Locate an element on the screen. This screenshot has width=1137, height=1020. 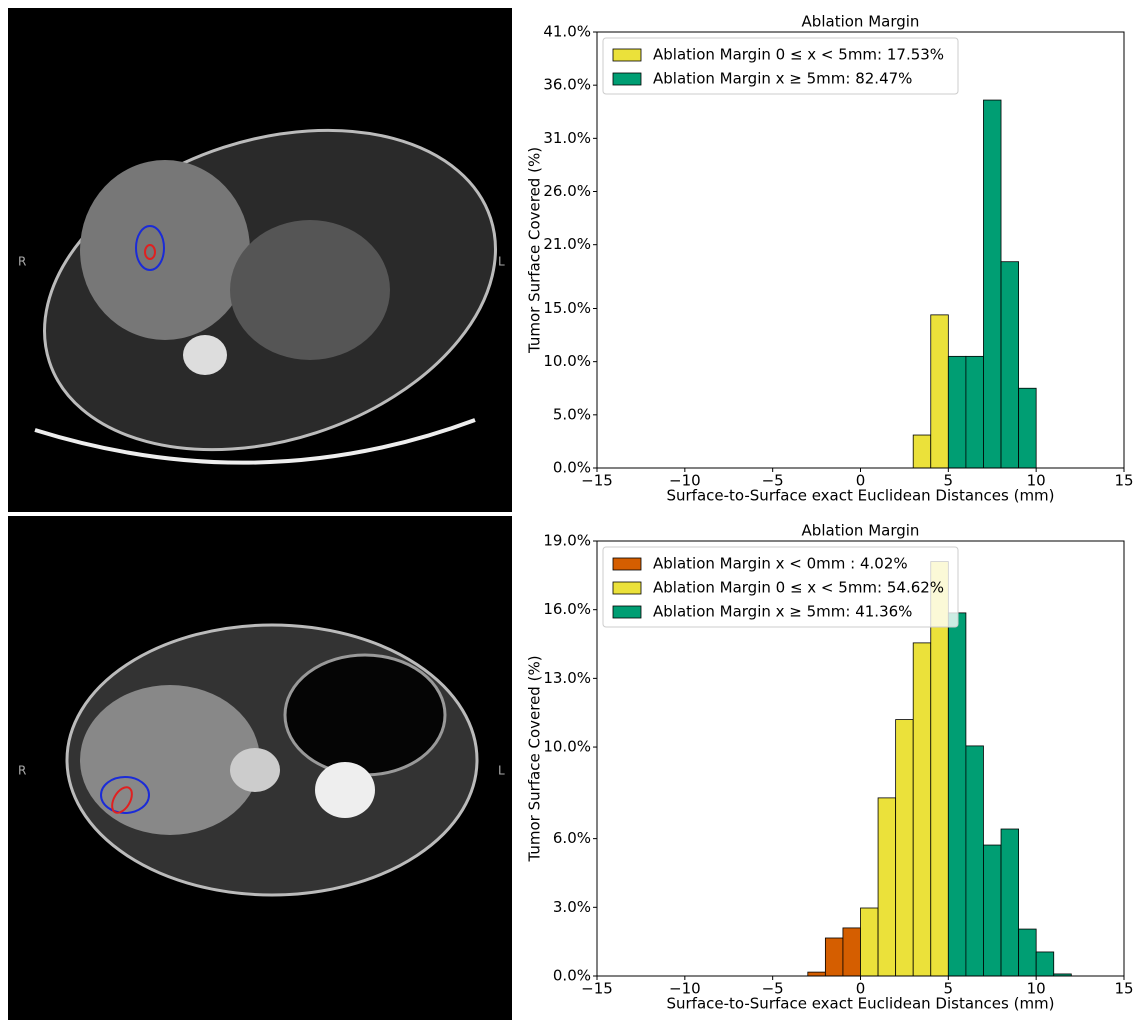
y-tick-label: 15.0% is located at coordinates (567, 308).